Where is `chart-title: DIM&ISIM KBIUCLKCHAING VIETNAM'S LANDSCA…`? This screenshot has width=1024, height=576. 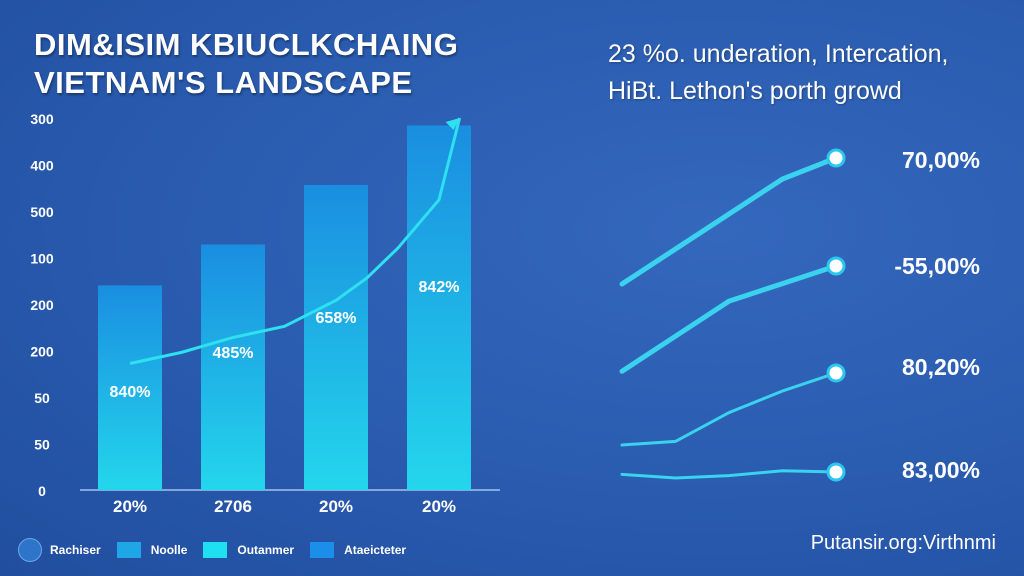
chart-title: DIM&ISIM KBIUCLKCHAING VIETNAM'S LANDSCA… is located at coordinates (246, 64).